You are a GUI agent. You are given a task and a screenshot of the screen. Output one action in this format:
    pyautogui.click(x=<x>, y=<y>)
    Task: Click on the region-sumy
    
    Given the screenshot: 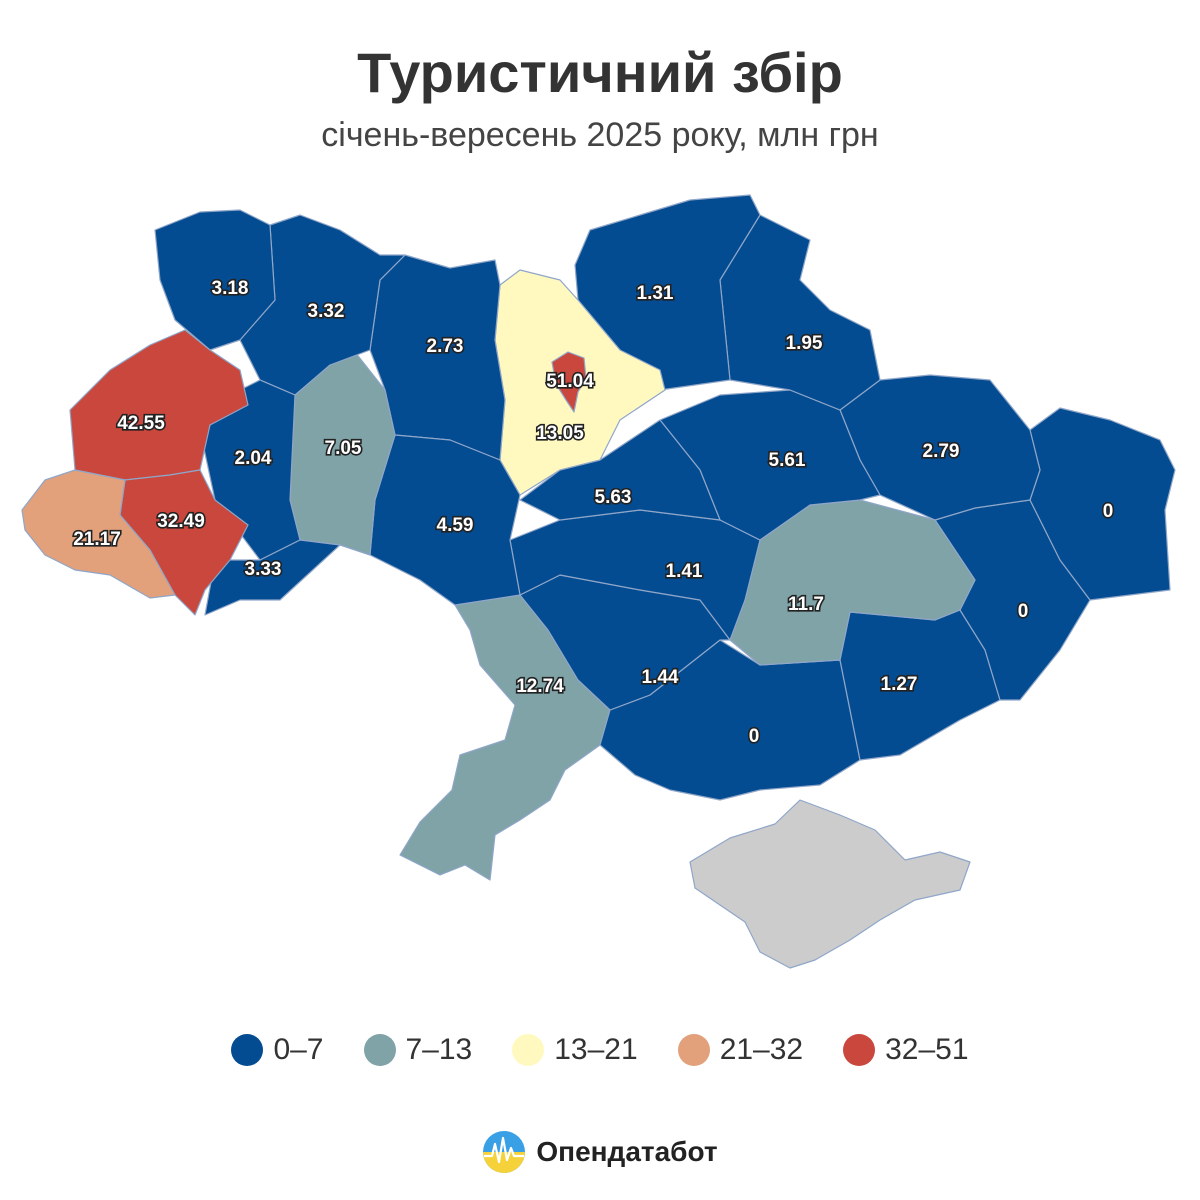 What is the action you would take?
    pyautogui.click(x=800, y=312)
    